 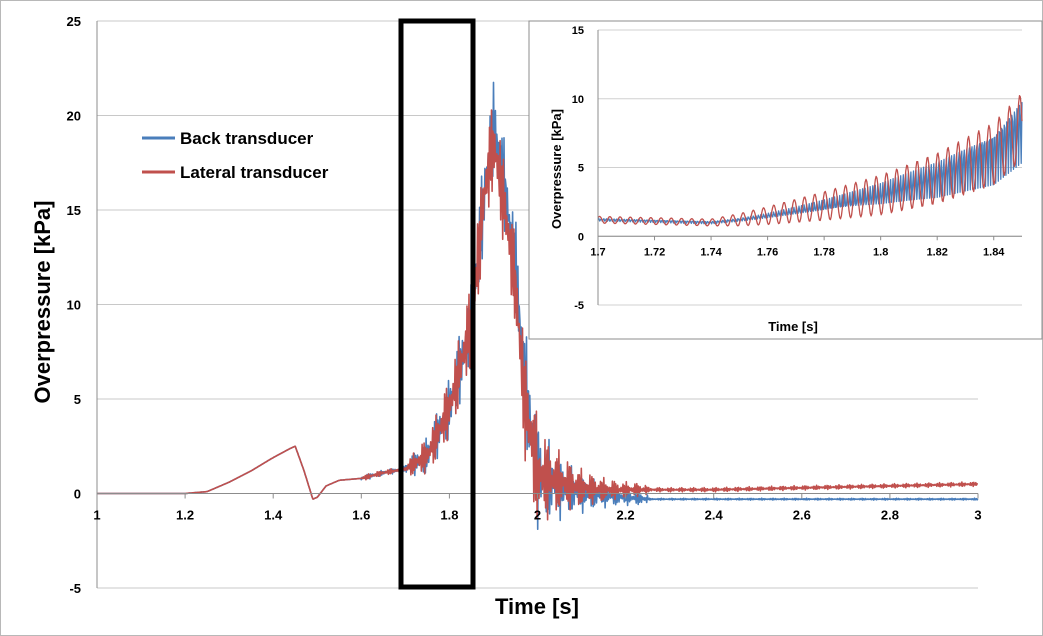 I want to click on main-x-tick-label: 2, so click(x=537, y=515).